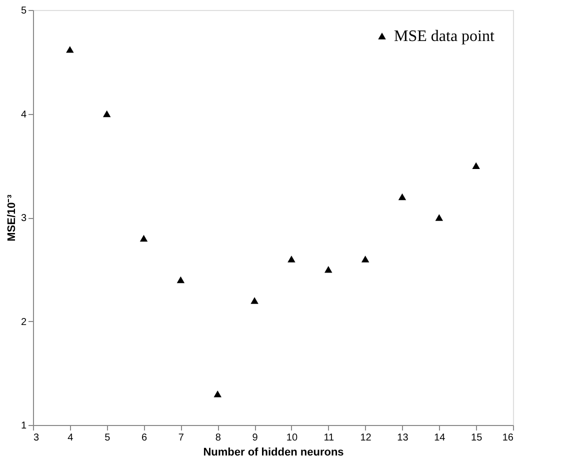 The image size is (574, 475). I want to click on y-tick-label: 3, so click(23, 218).